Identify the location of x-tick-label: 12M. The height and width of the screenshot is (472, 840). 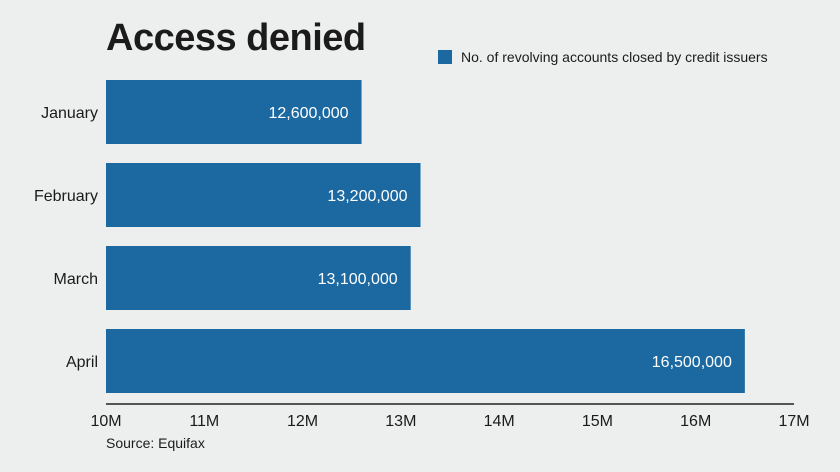
(302, 421).